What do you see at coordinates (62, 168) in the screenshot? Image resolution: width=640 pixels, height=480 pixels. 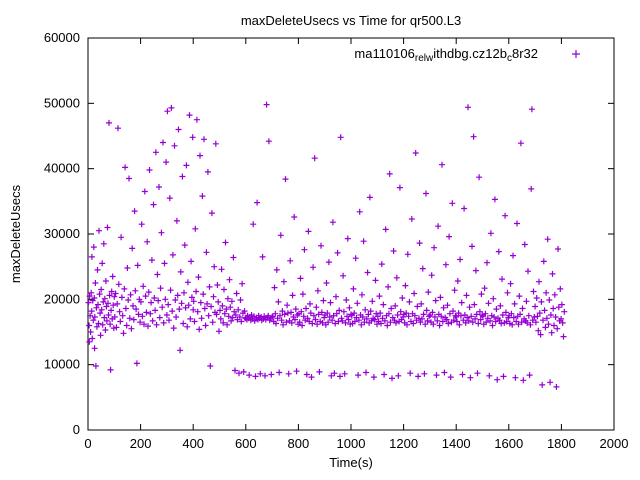 I see `y-tick-label: 40000` at bounding box center [62, 168].